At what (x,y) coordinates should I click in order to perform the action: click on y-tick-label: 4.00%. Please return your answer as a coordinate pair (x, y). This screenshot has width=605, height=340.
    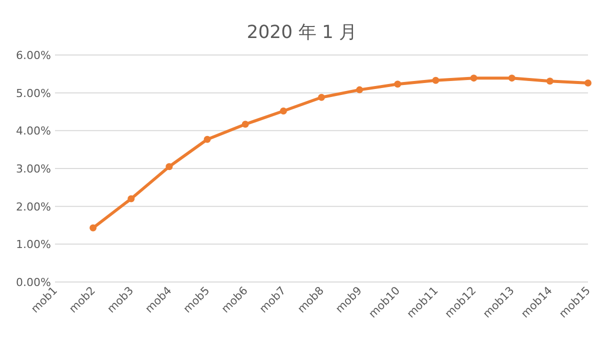
    Looking at the image, I should click on (33, 131).